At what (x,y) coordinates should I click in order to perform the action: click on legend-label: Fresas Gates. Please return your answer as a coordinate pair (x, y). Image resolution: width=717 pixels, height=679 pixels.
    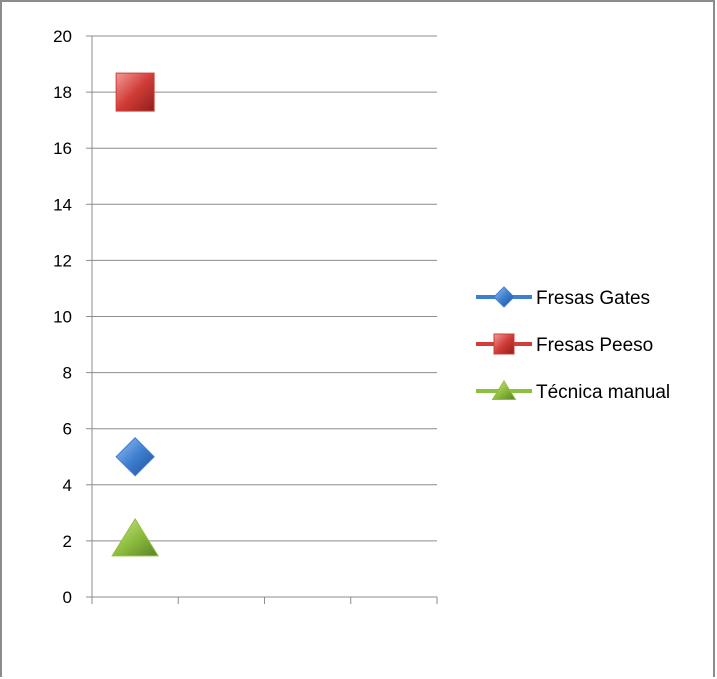
    Looking at the image, I should click on (593, 298).